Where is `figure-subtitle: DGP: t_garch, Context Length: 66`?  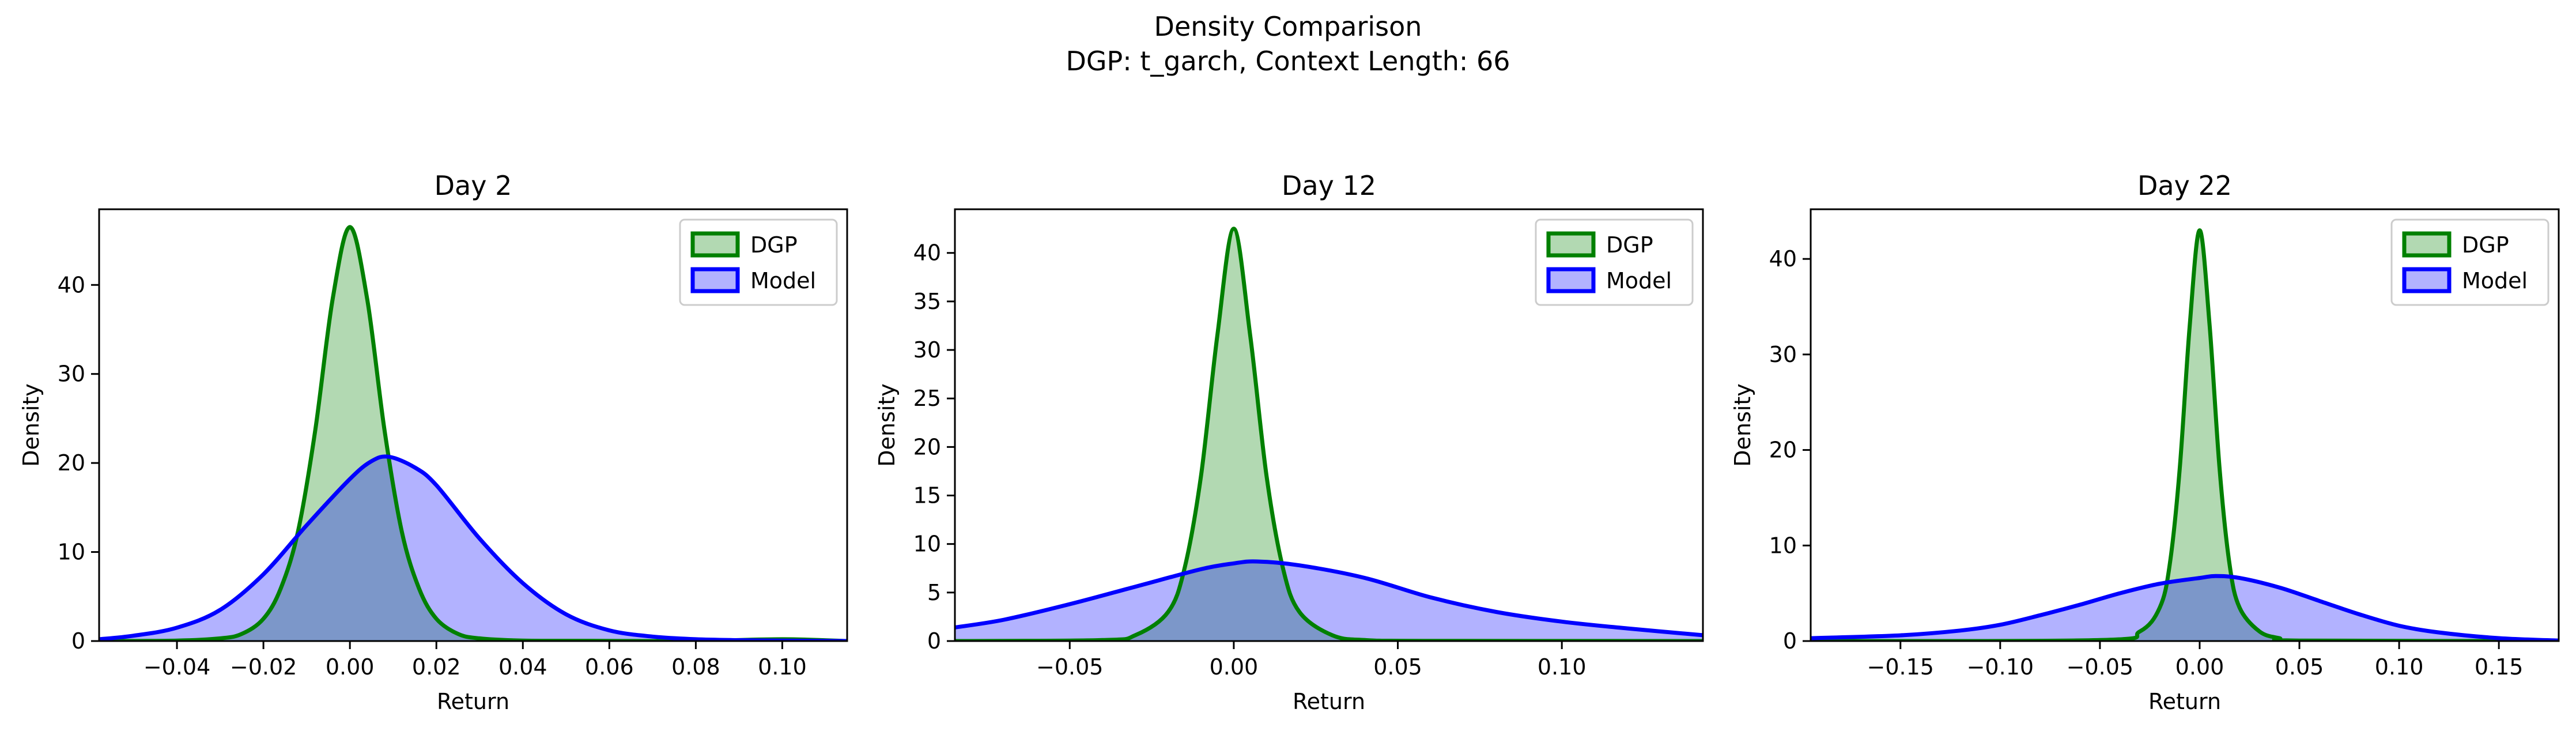 figure-subtitle: DGP: t_garch, Context Length: 66 is located at coordinates (1288, 61).